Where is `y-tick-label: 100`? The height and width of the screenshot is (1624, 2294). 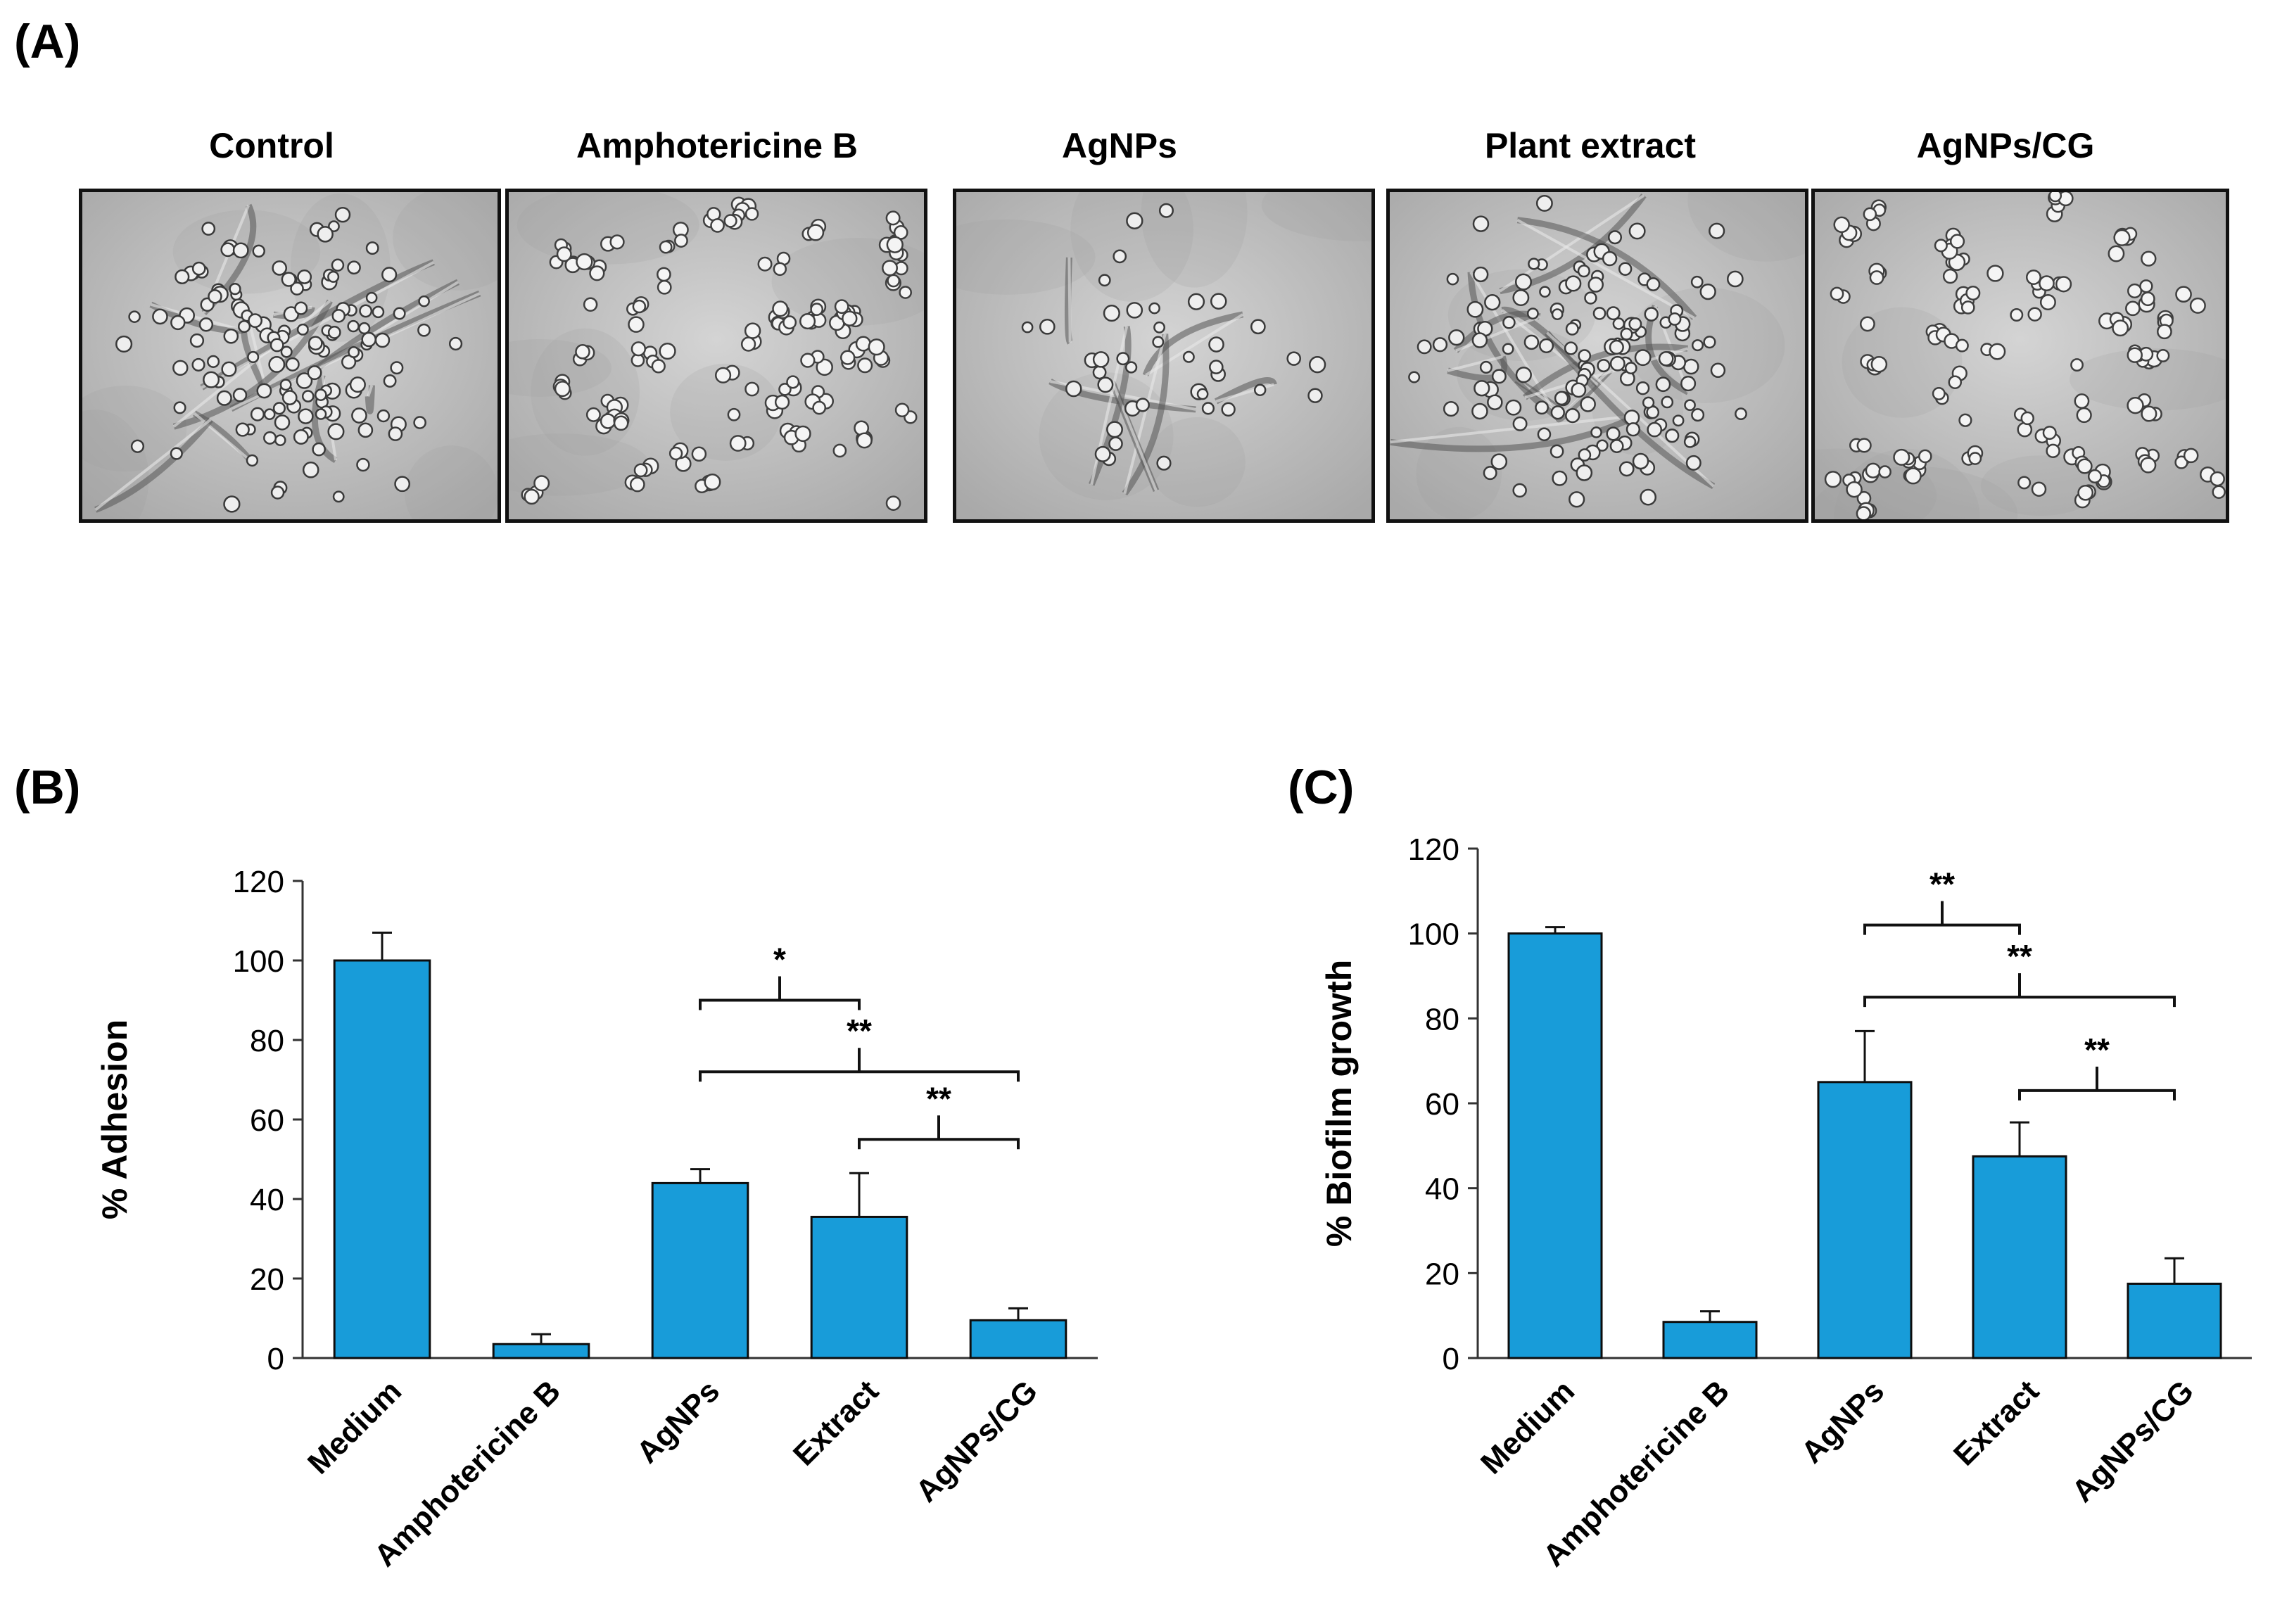 y-tick-label: 100 is located at coordinates (258, 961).